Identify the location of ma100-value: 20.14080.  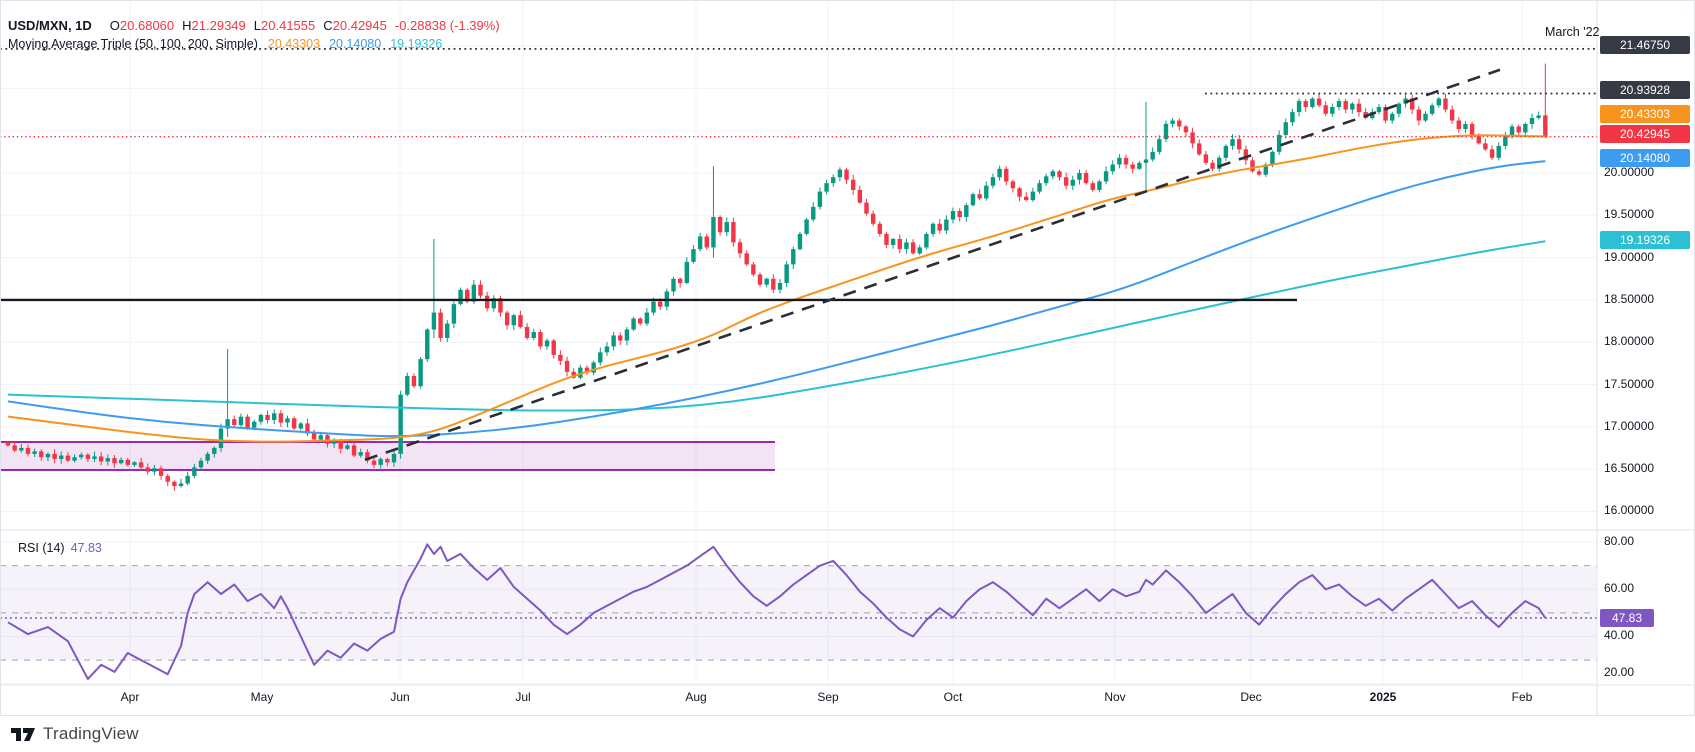
(355, 44).